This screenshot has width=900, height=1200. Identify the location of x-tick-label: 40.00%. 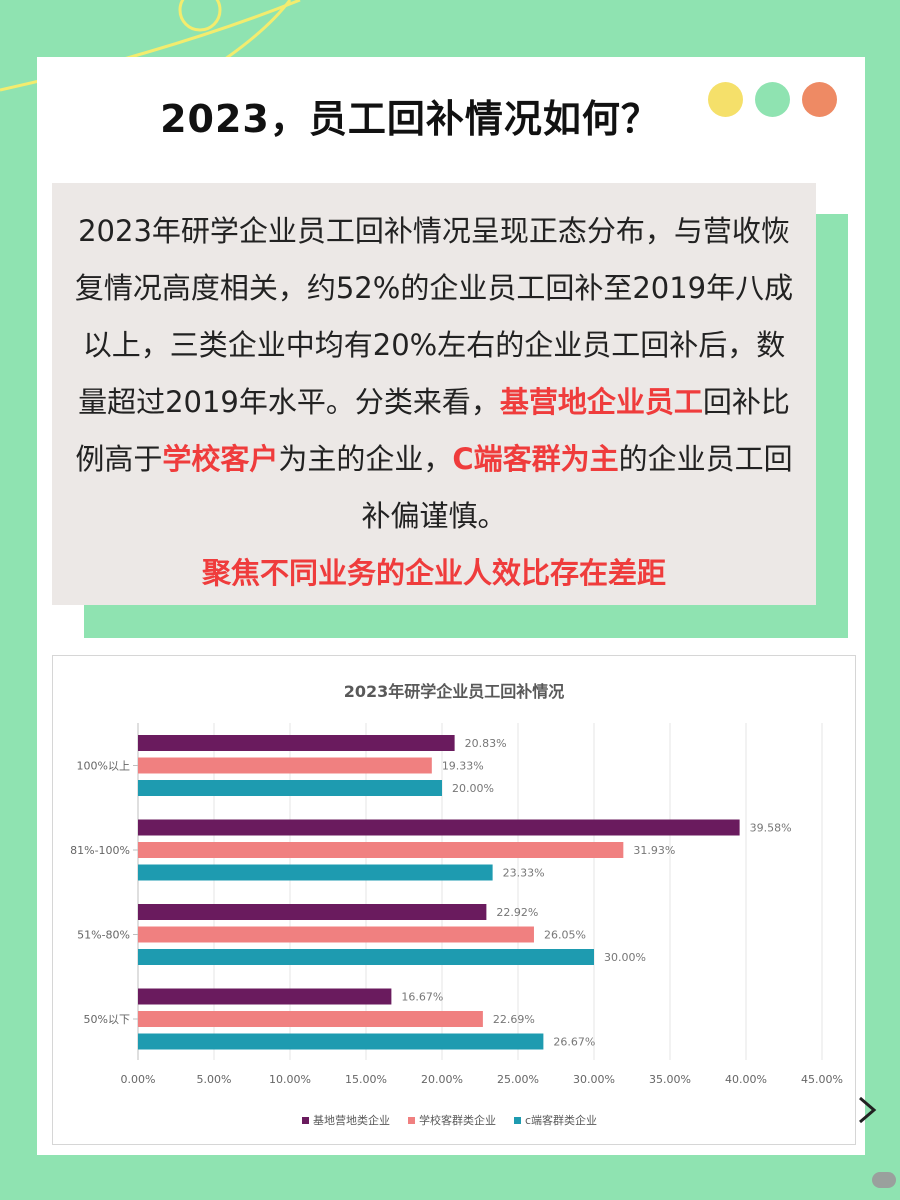
(746, 1079).